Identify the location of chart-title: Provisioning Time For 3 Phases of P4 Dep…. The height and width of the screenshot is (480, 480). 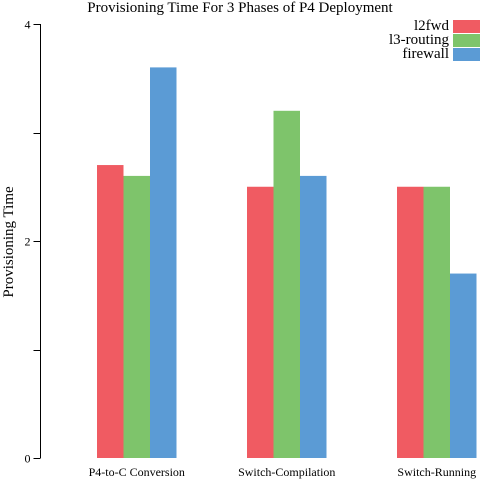
(240, 8).